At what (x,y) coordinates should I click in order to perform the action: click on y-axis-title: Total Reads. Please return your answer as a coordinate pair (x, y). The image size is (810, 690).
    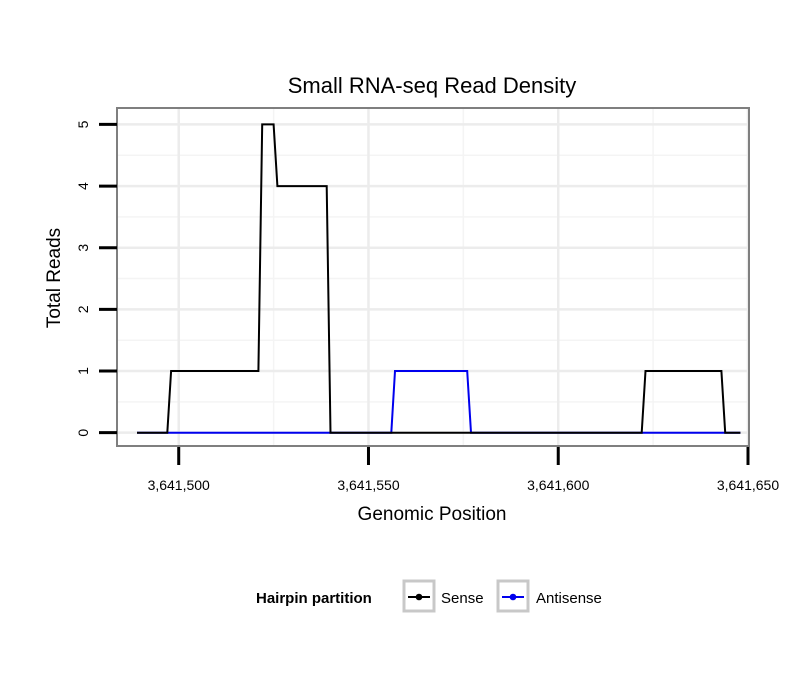
    Looking at the image, I should click on (54, 278).